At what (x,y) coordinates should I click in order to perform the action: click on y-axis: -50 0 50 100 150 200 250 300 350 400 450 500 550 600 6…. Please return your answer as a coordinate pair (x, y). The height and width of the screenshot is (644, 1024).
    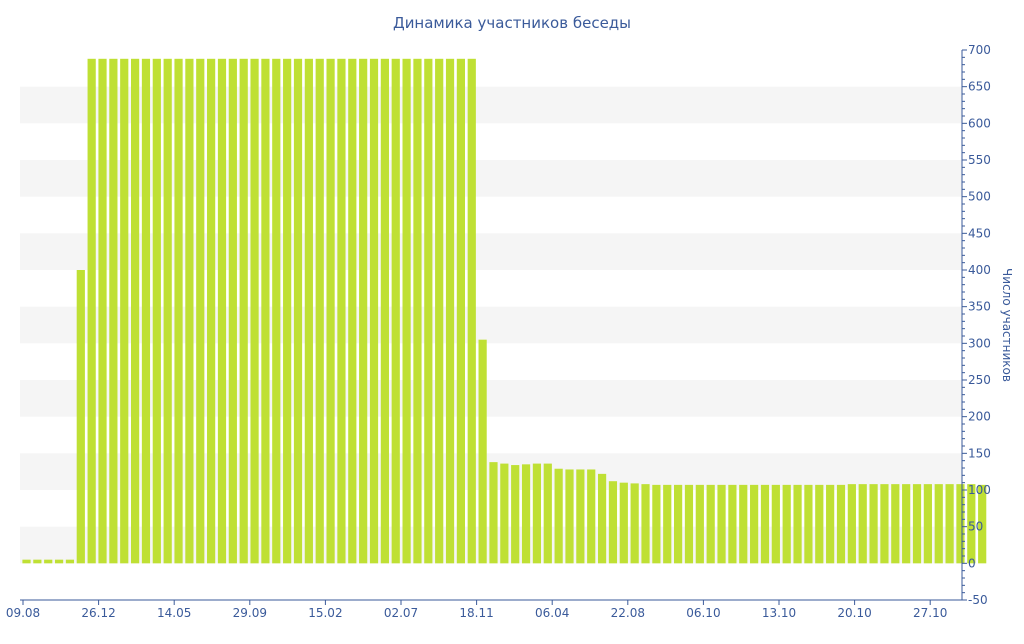
    Looking at the image, I should click on (976, 325).